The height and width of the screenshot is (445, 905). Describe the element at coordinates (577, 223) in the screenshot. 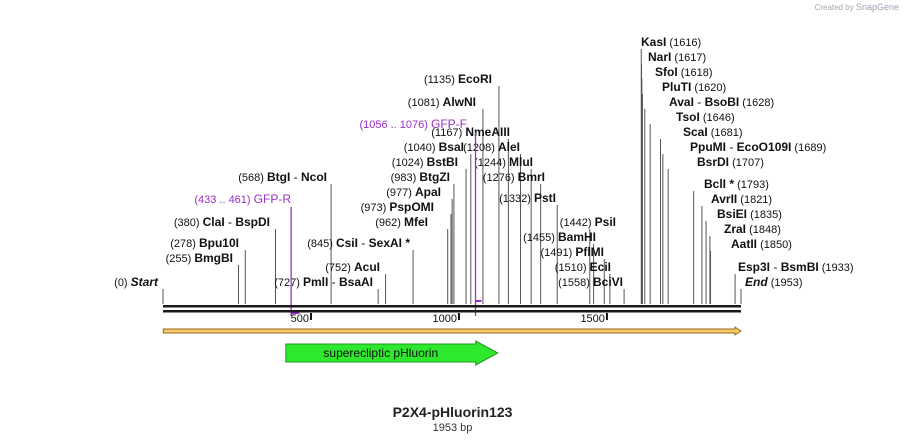

I see `site-position: (1442)` at that location.